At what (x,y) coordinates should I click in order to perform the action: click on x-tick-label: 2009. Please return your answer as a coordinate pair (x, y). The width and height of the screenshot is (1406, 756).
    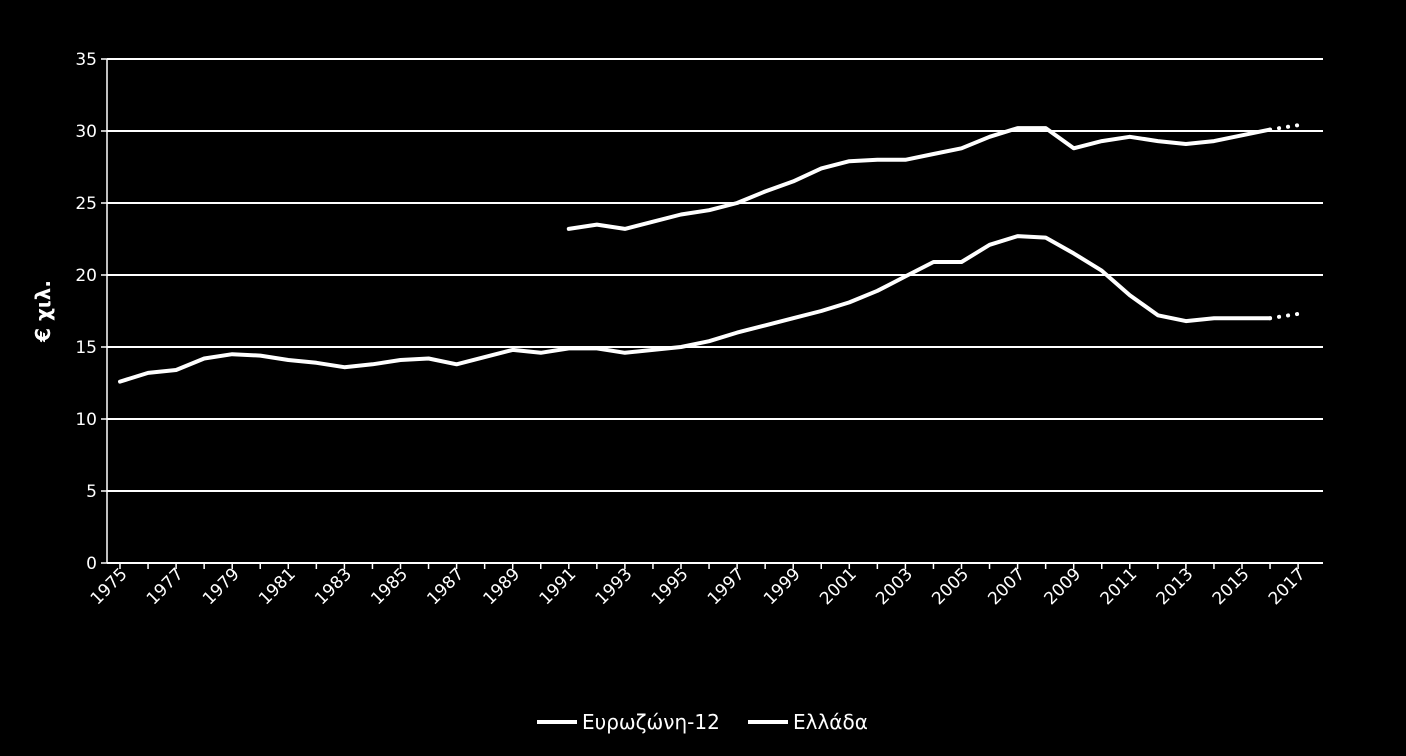
    Looking at the image, I should click on (1062, 586).